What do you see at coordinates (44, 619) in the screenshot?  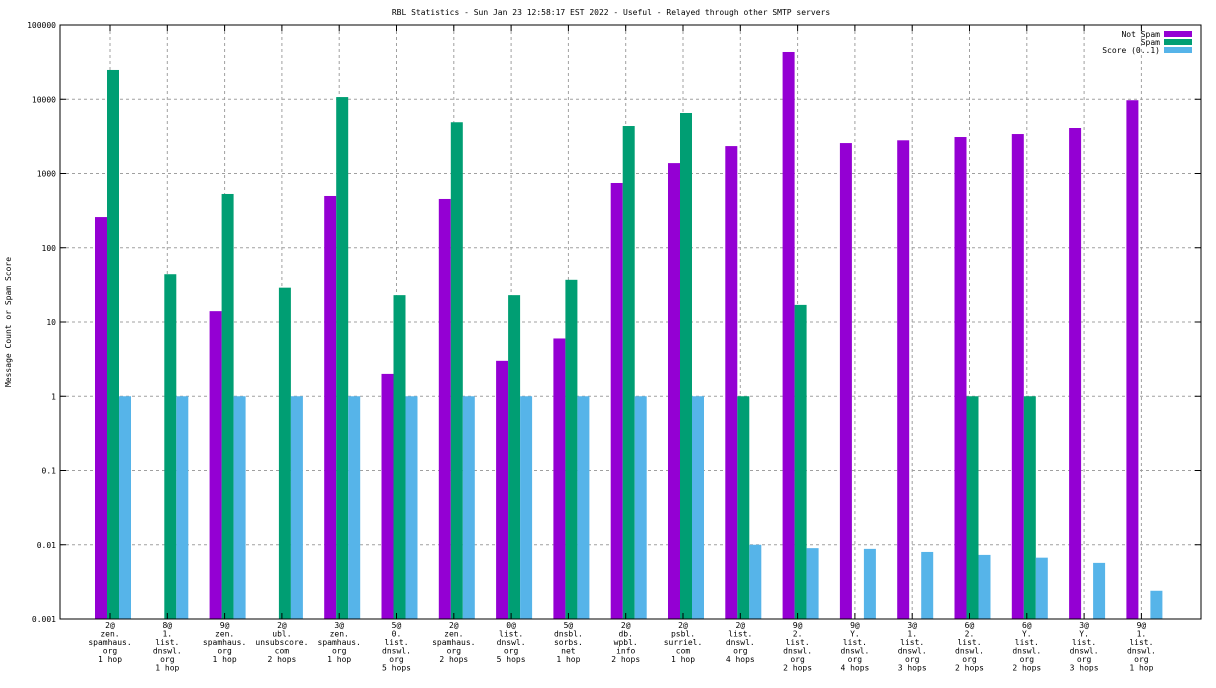 I see `y-tick-label: 0.001` at bounding box center [44, 619].